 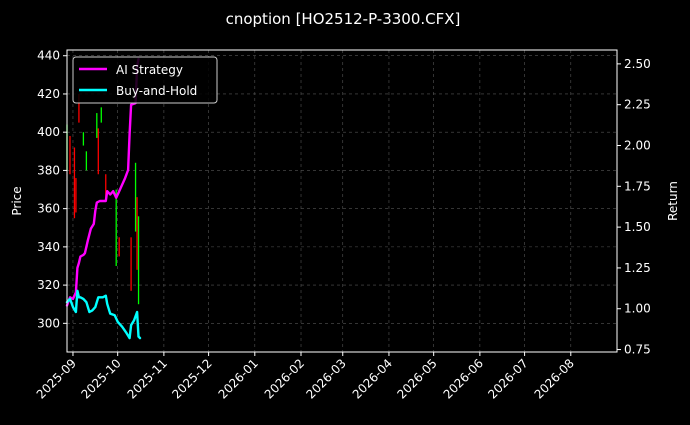 What do you see at coordinates (48, 170) in the screenshot?
I see `y-tick-label-left: 380` at bounding box center [48, 170].